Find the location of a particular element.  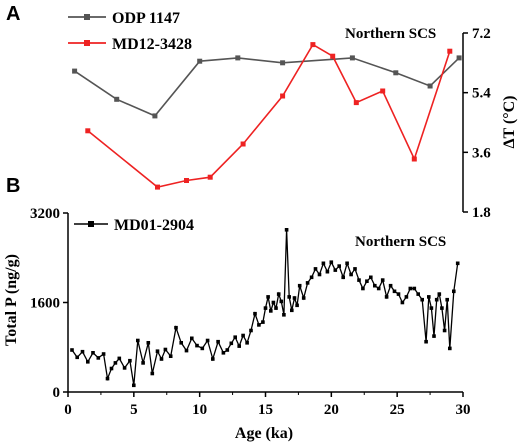

odp1147-legend-marker is located at coordinates (87, 17).